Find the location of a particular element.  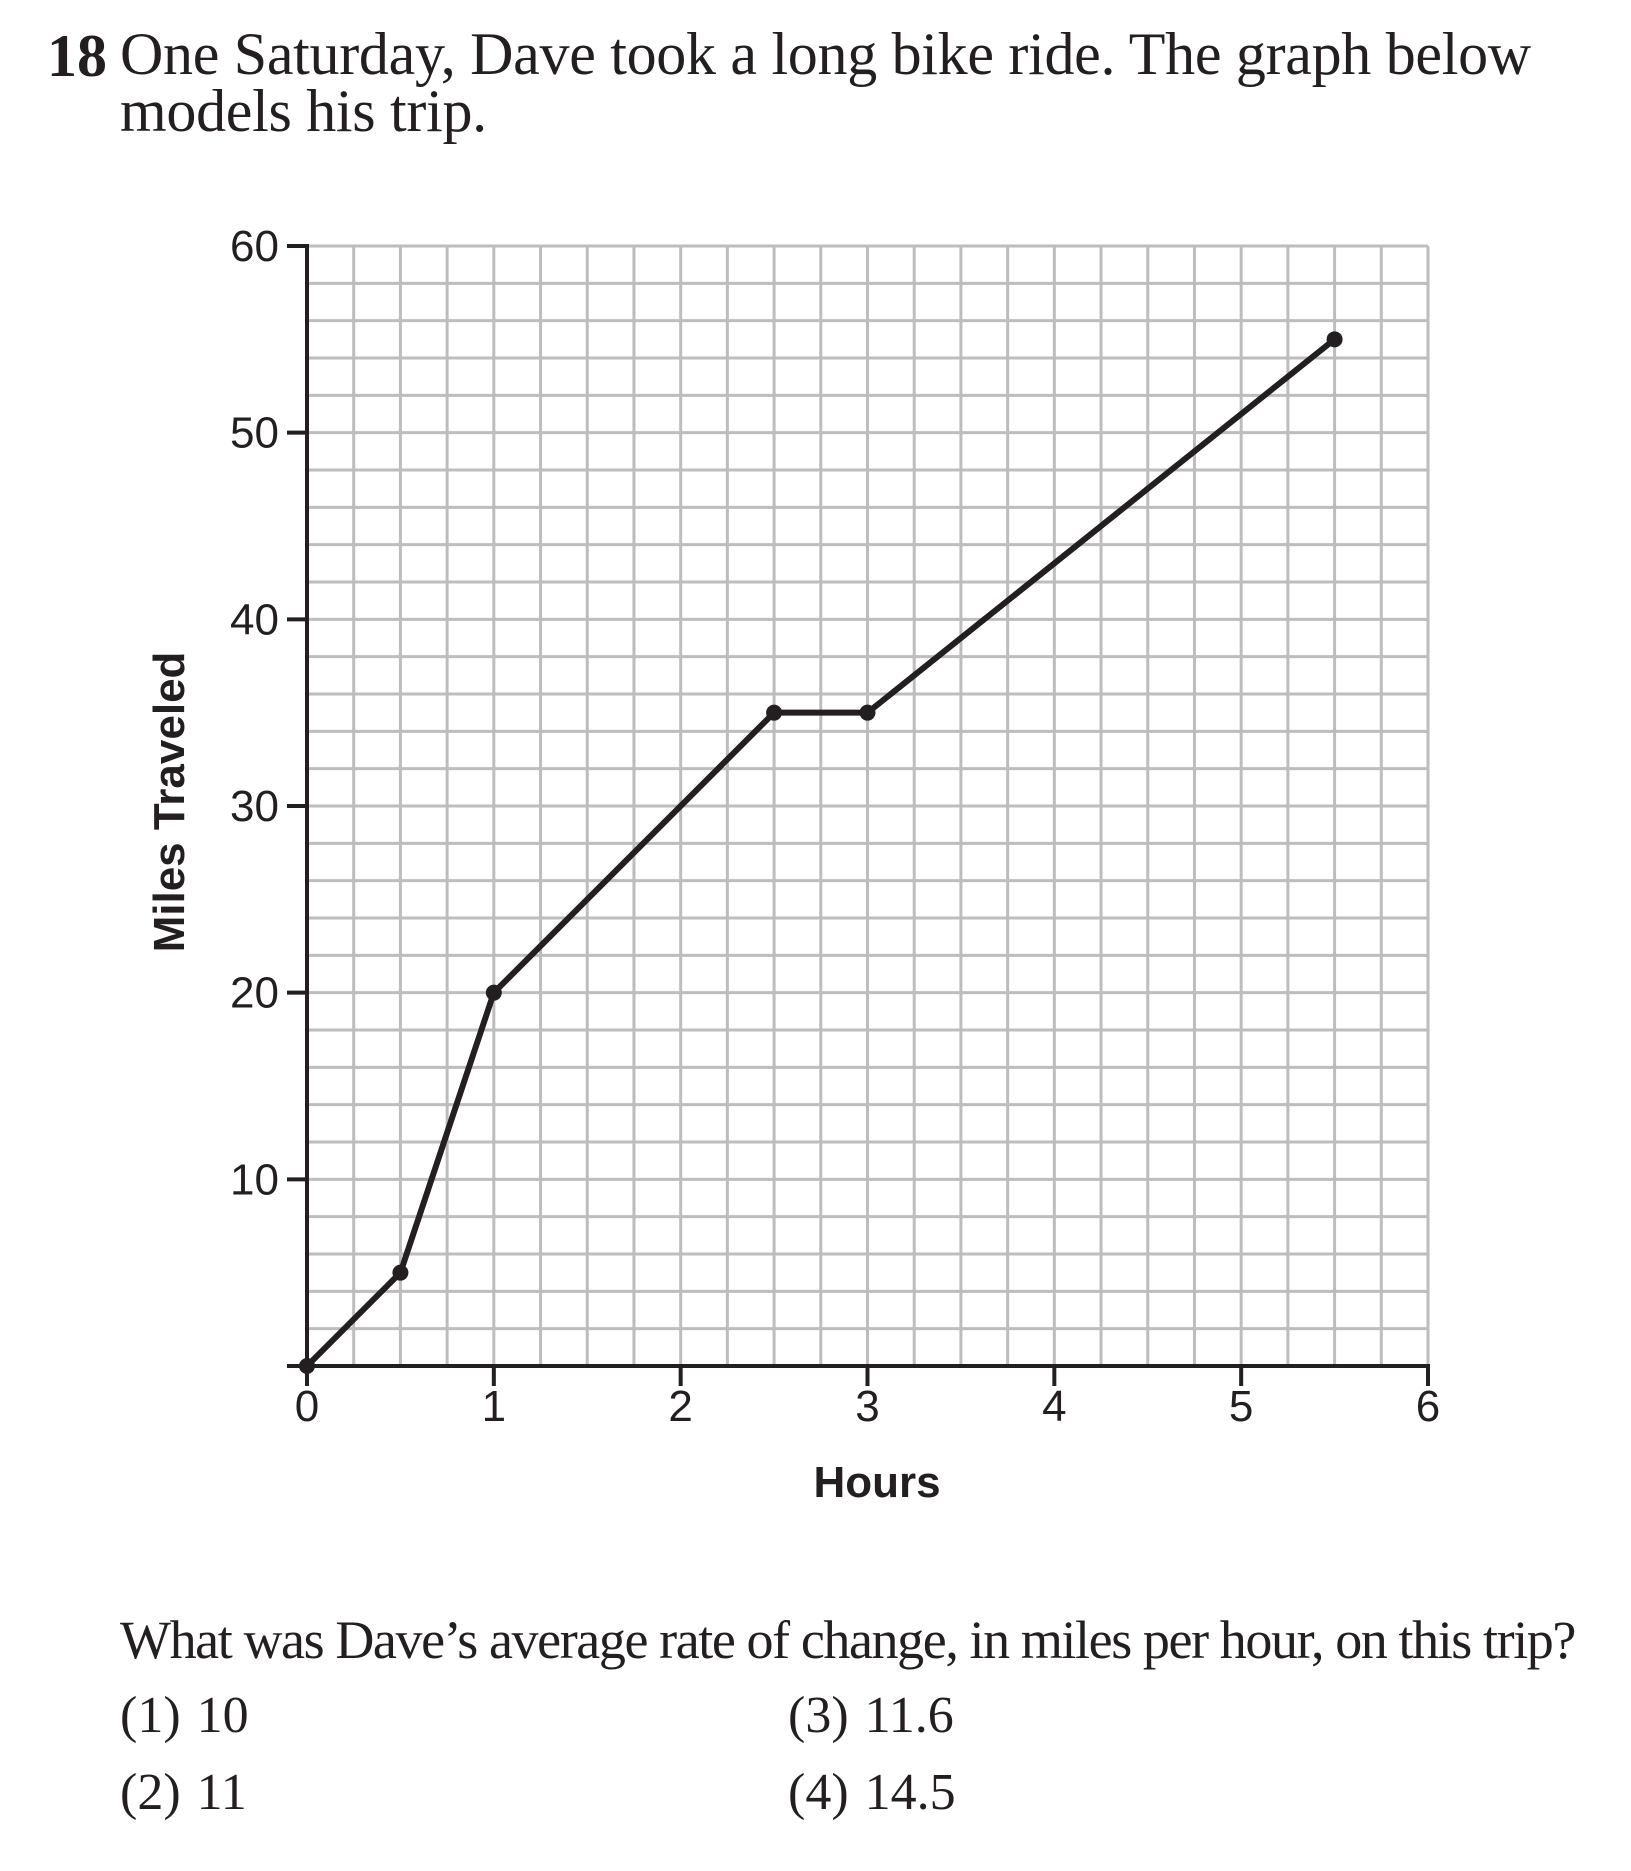

x-tick-label: 1 is located at coordinates (494, 1406).